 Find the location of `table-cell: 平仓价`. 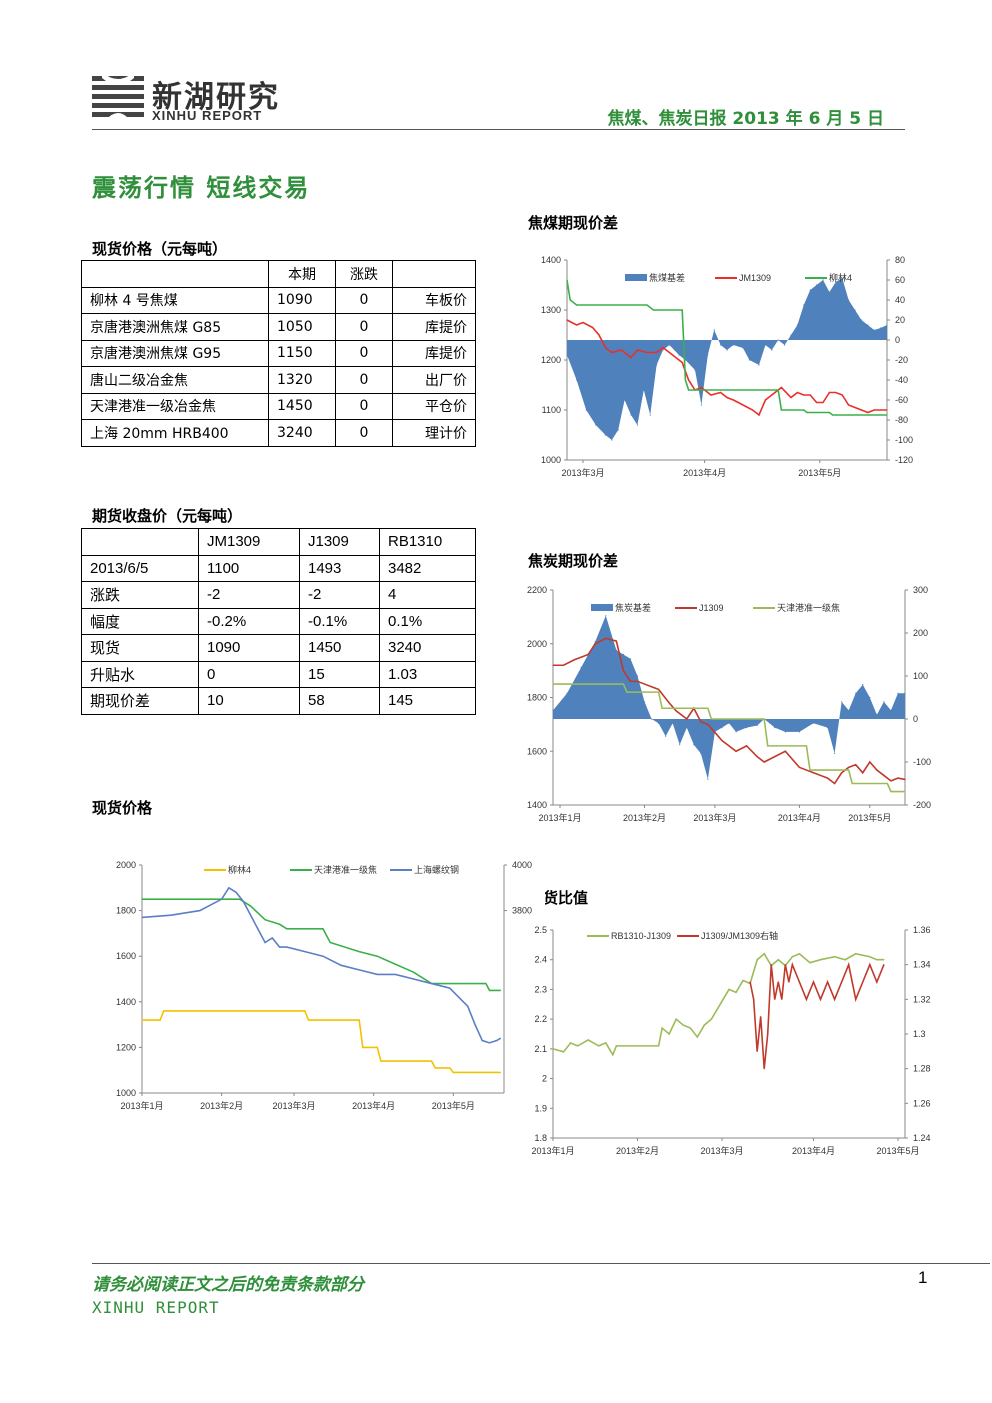

table-cell: 平仓价 is located at coordinates (434, 406).